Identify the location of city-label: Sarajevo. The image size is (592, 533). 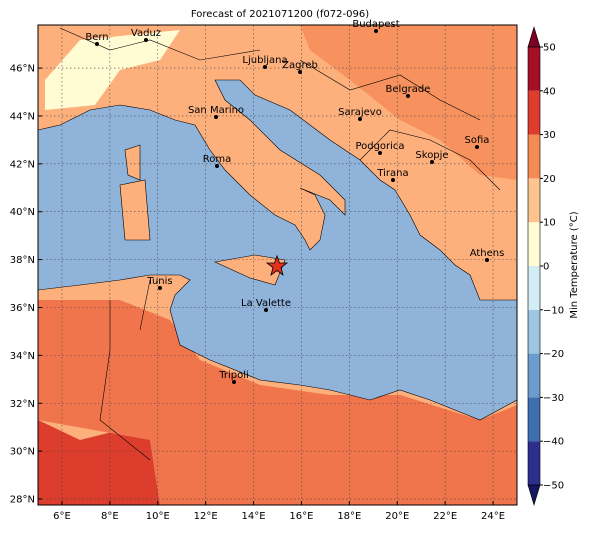
(360, 112).